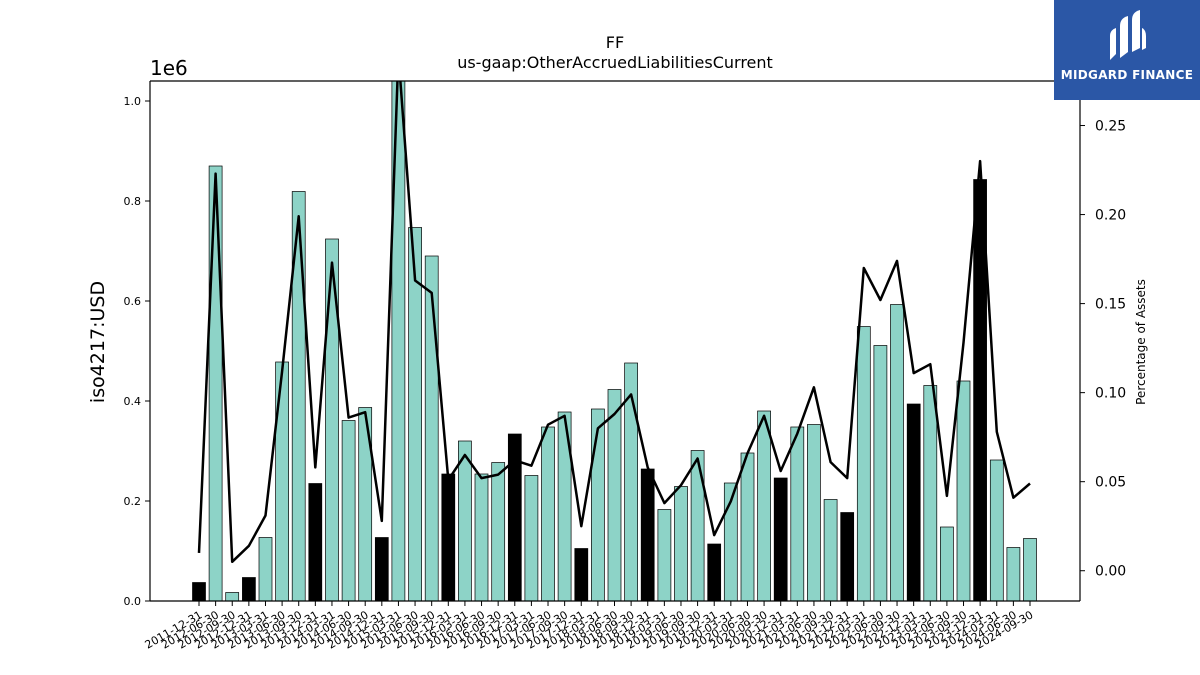 This screenshot has width=1200, height=675. I want to click on y-tick-label: 0.6, so click(133, 301).